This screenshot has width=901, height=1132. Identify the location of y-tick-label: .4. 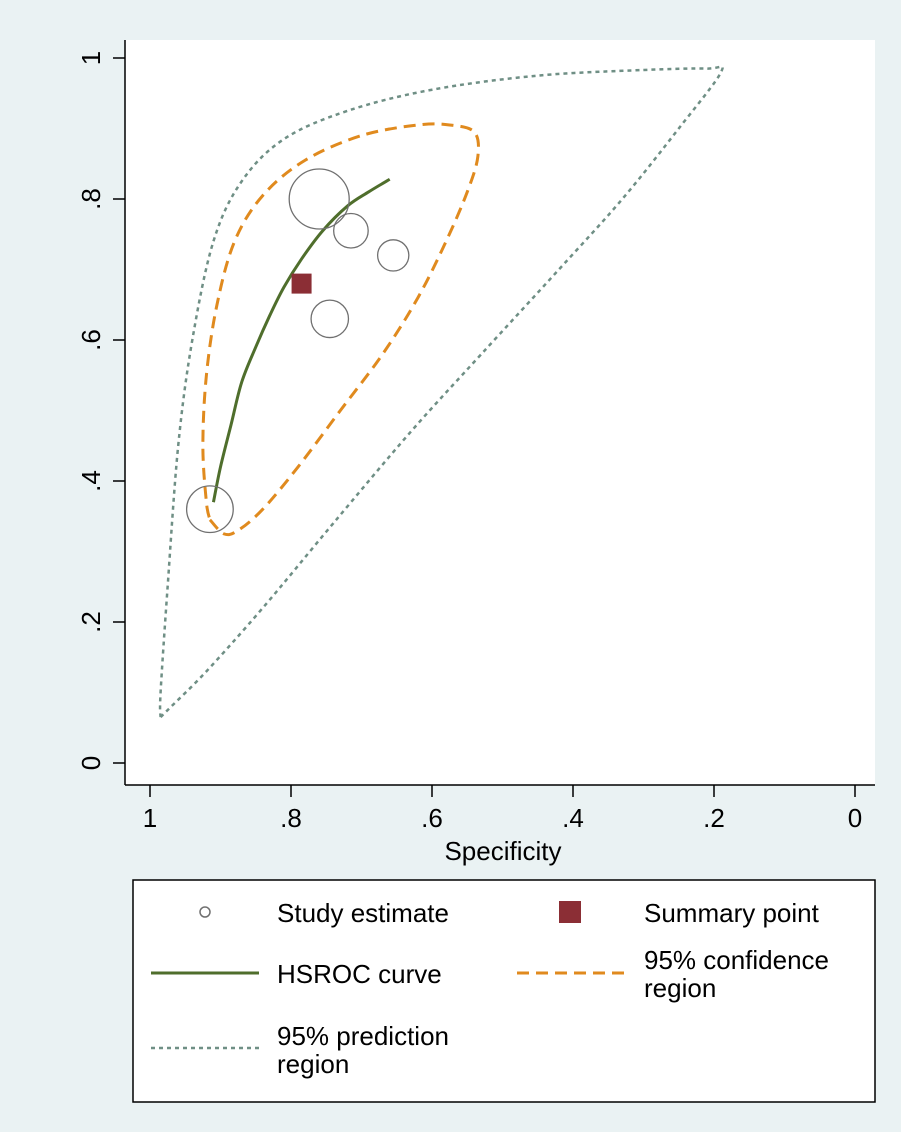
(91, 481).